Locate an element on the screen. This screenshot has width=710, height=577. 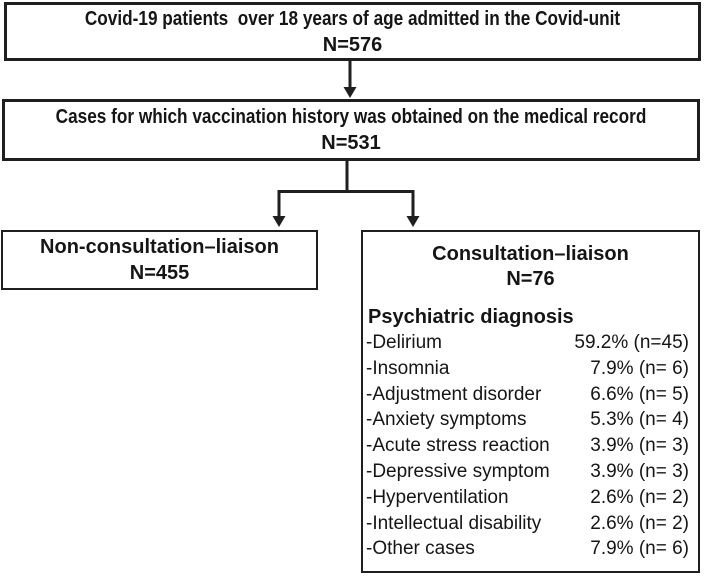
arrow-head-right is located at coordinates (413, 221).